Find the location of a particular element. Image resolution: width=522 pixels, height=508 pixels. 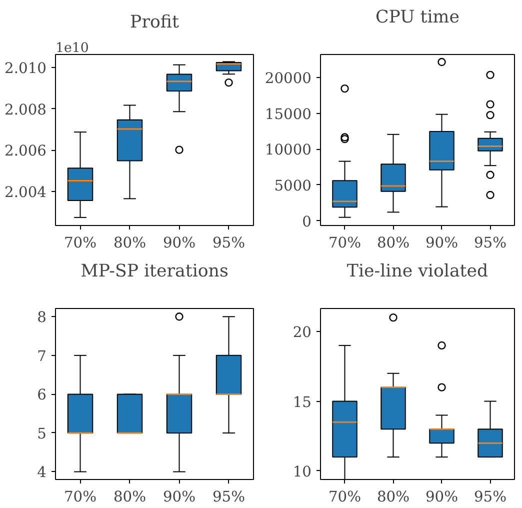

y-tick-label: 10000 is located at coordinates (288, 150).